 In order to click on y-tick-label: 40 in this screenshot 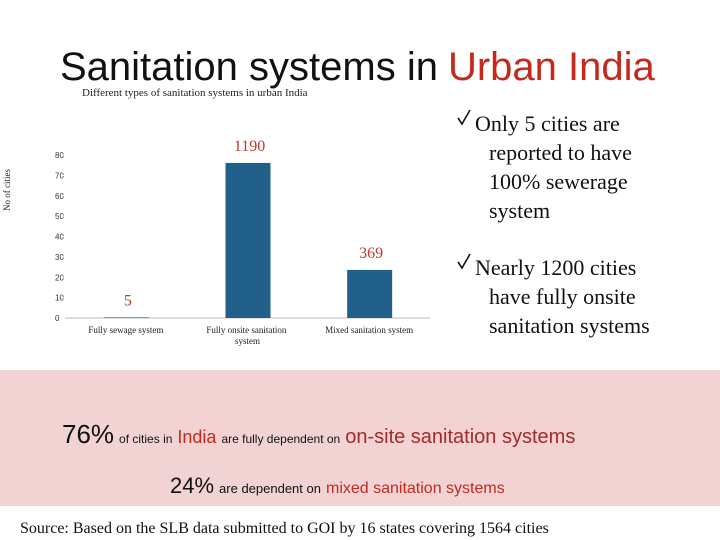, I will do `click(59, 237)`.